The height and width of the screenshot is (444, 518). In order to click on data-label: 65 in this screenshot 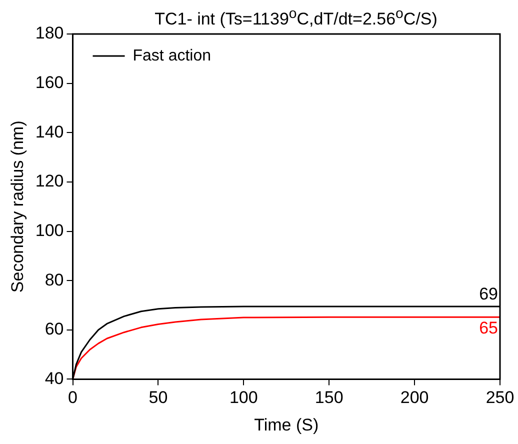, I will do `click(488, 328)`.